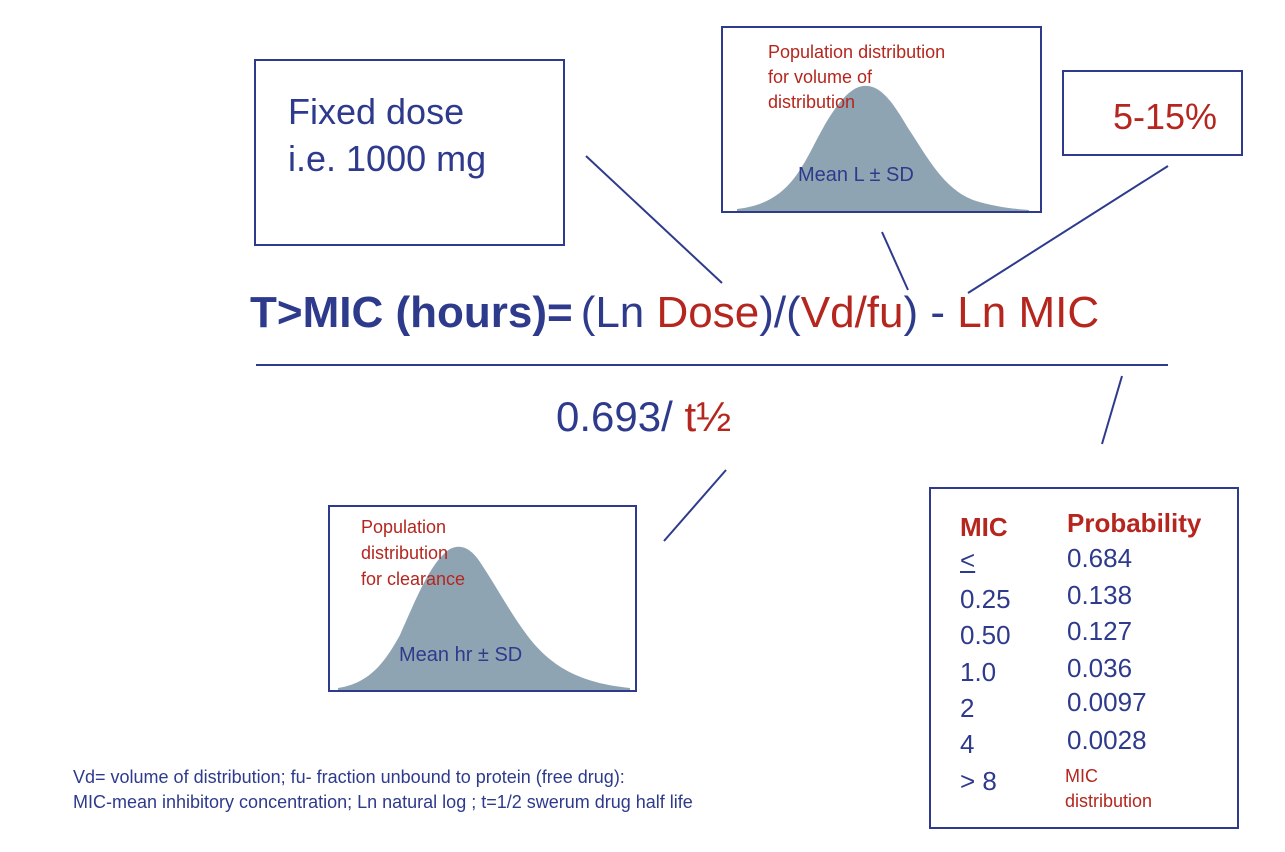  What do you see at coordinates (978, 781) in the screenshot?
I see `mic-row-6: > 8` at bounding box center [978, 781].